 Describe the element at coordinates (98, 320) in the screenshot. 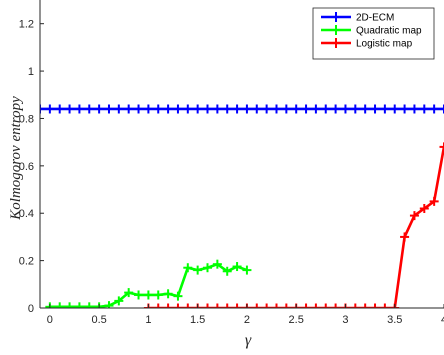

I see `x-tick-label: 0.5` at that location.